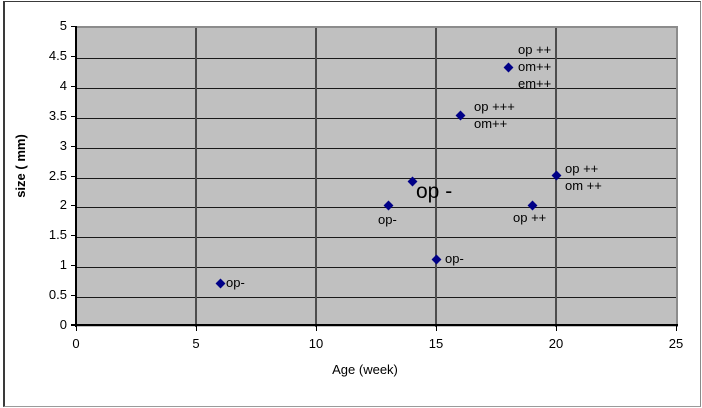  I want to click on y-tick-label: 0.5, so click(57, 295).